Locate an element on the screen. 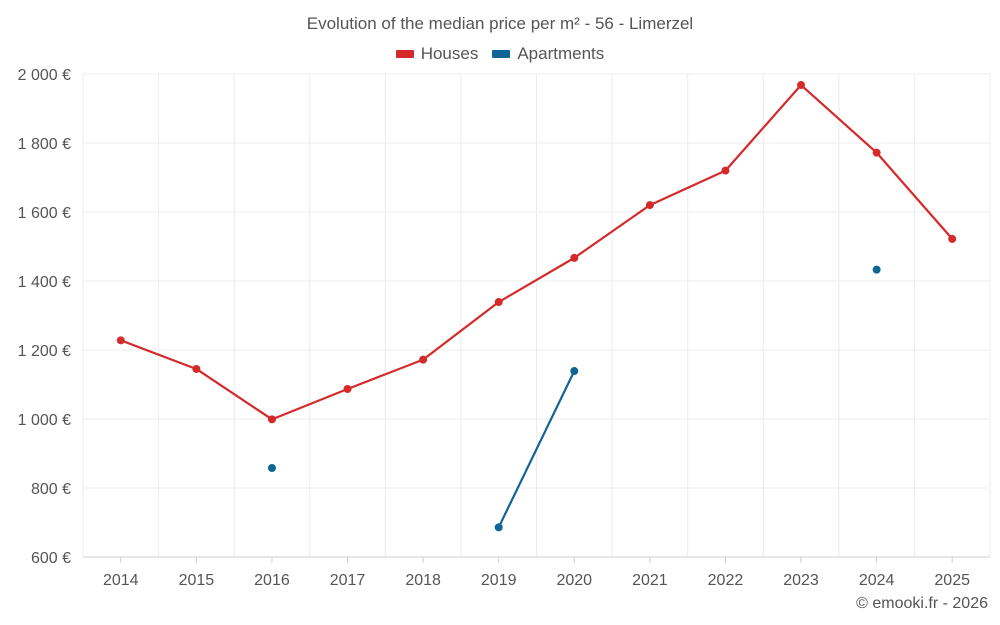 The image size is (1000, 625). y-tick-label: 1 000 € is located at coordinates (44, 420).